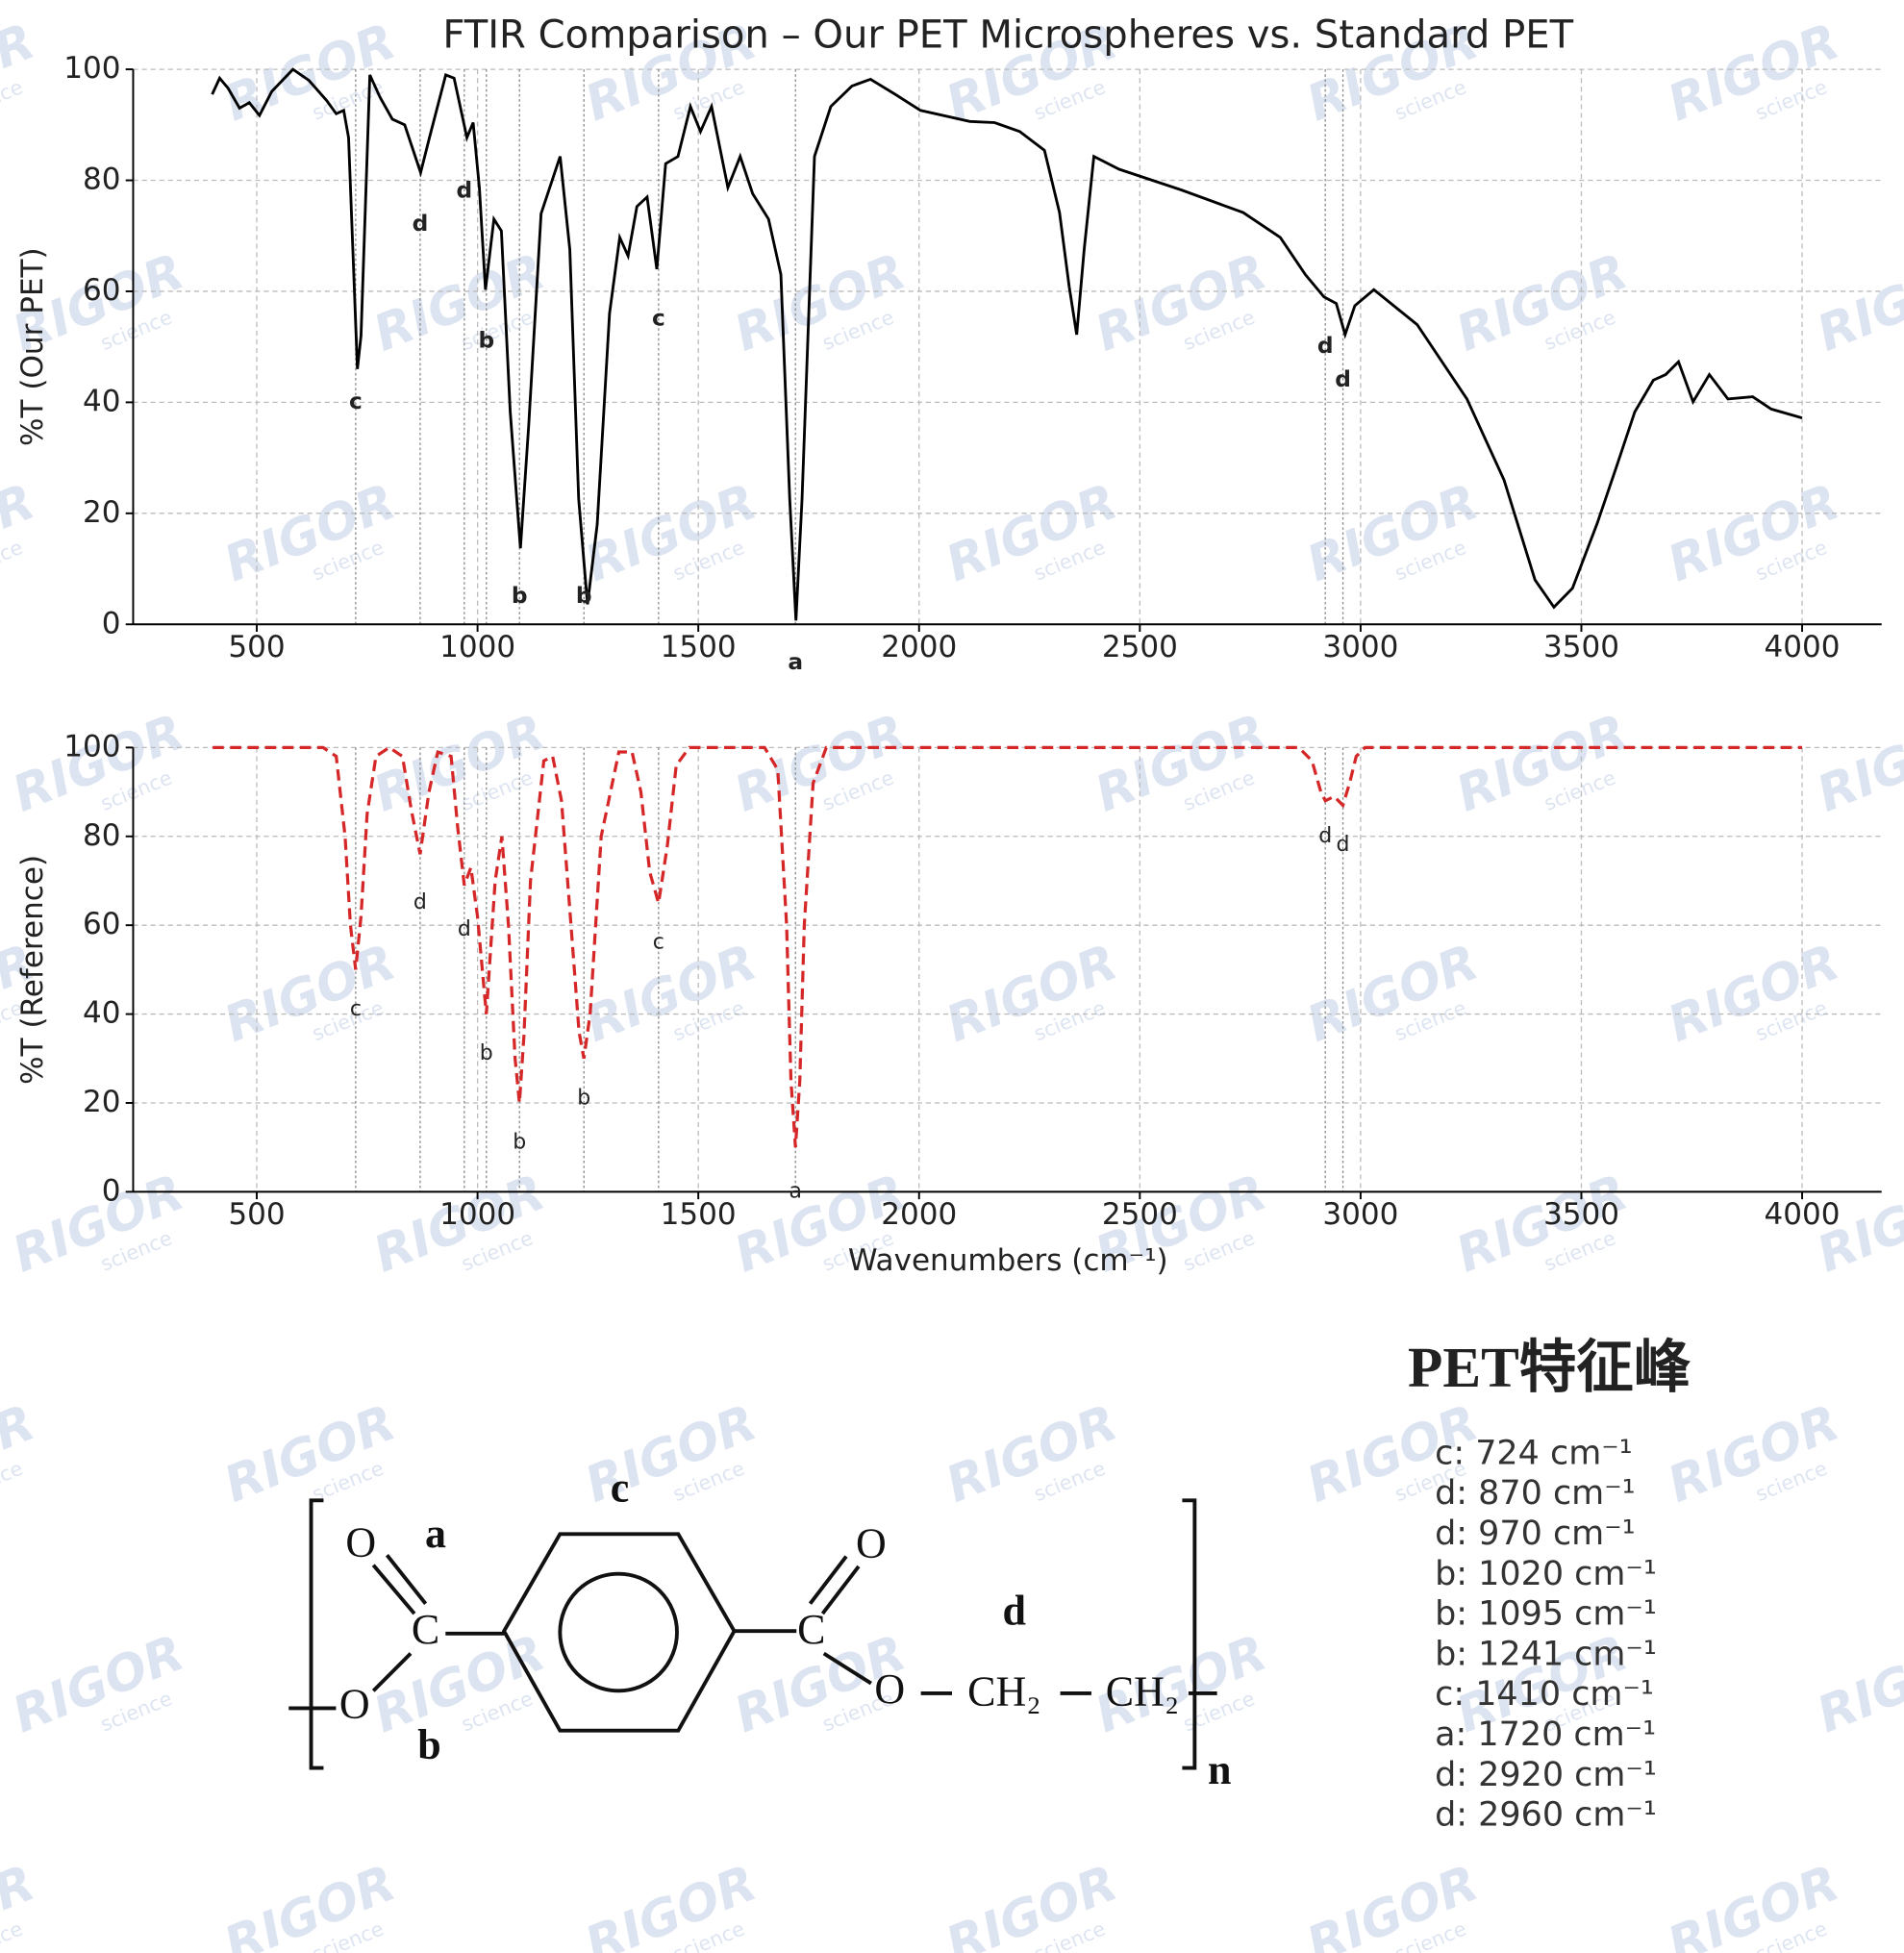 The width and height of the screenshot is (1904, 1953). Describe the element at coordinates (1549, 1367) in the screenshot. I see `peak-list-title: PET特征峰` at that location.